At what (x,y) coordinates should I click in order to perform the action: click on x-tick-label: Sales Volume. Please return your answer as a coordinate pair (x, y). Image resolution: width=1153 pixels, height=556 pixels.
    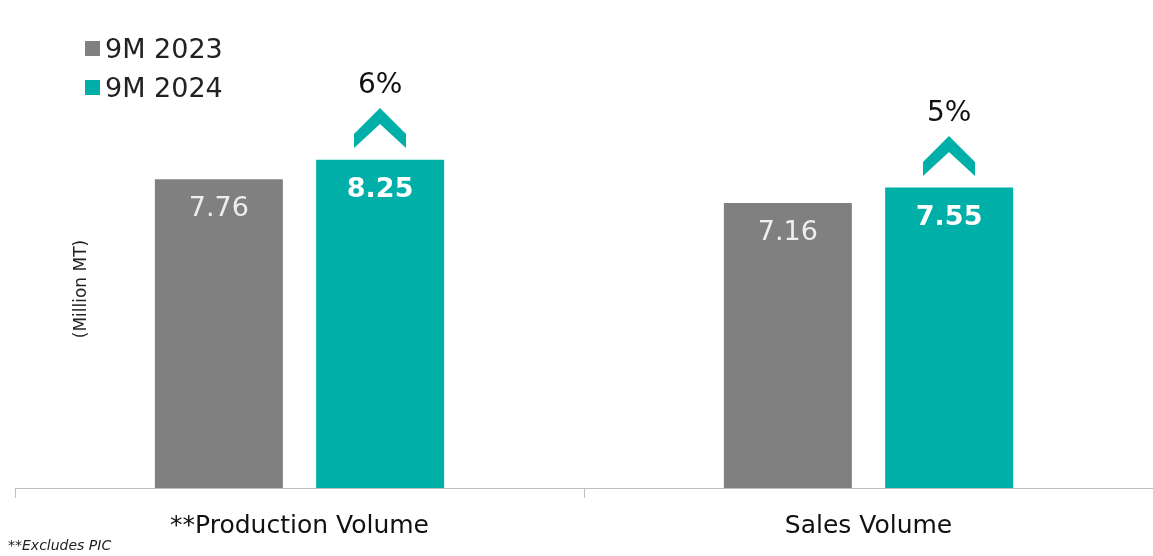
    Looking at the image, I should click on (868, 524).